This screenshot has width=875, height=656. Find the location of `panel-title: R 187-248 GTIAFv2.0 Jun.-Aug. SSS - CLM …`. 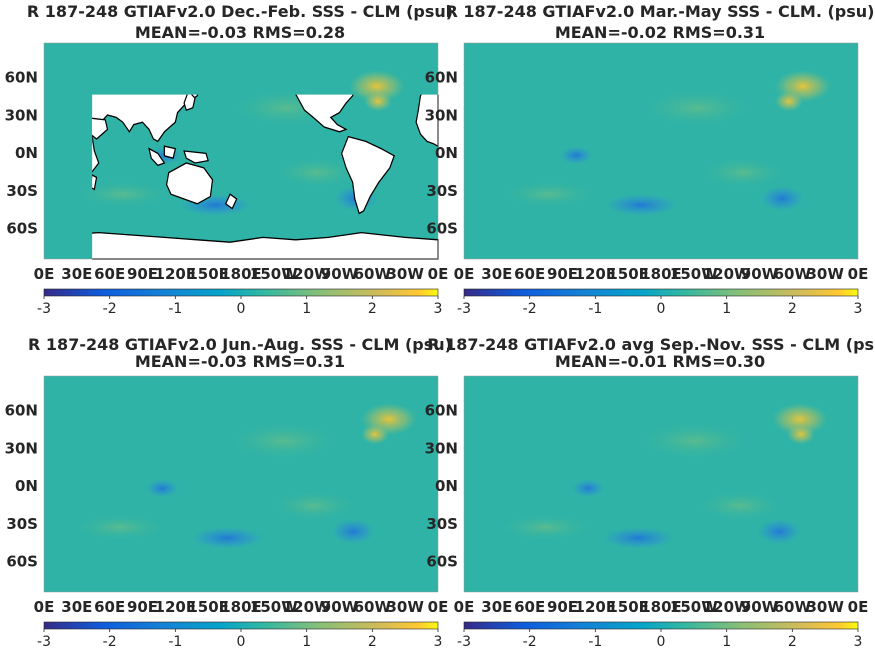

panel-title: R 187-248 GTIAFv2.0 Jun.-Aug. SSS - CLM … is located at coordinates (240, 344).